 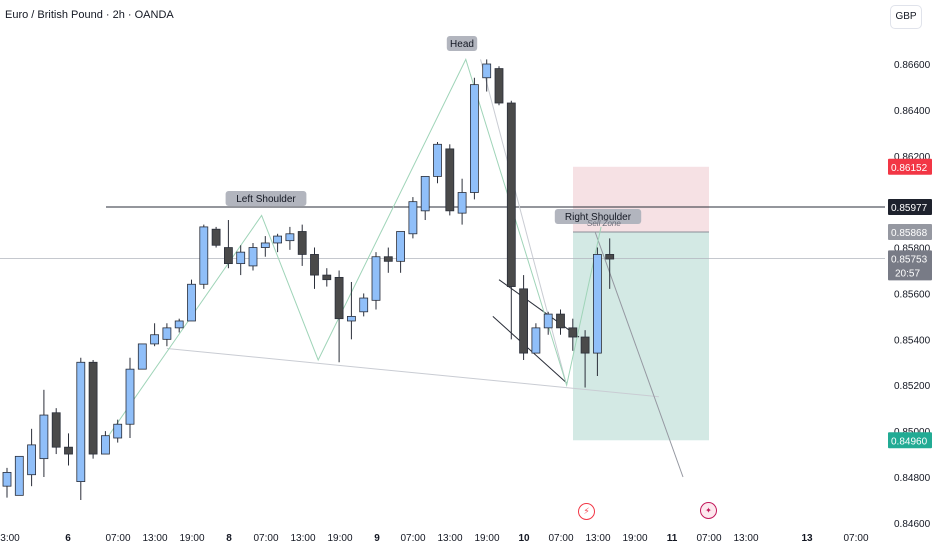 I want to click on stop-price-badge-bg, so click(x=910, y=166).